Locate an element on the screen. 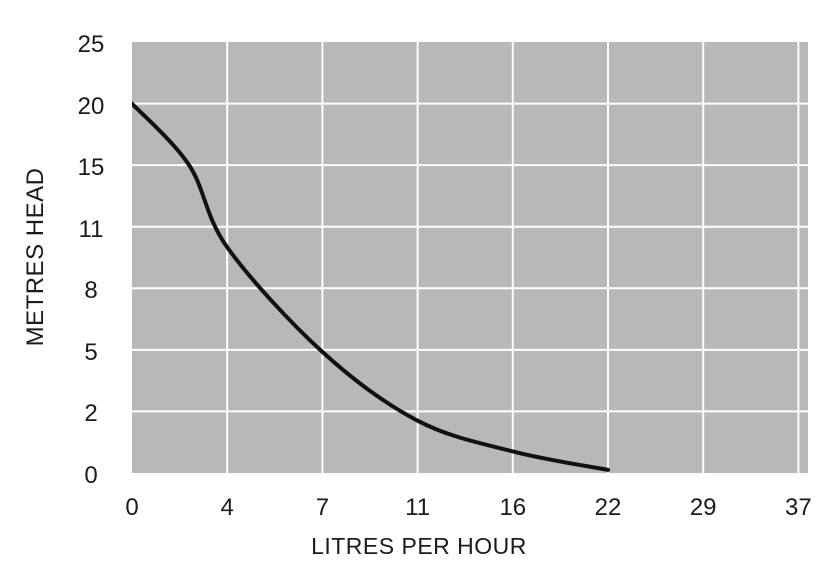 Image resolution: width=838 pixels, height=568 pixels. x-tick-label: 0 is located at coordinates (132, 507).